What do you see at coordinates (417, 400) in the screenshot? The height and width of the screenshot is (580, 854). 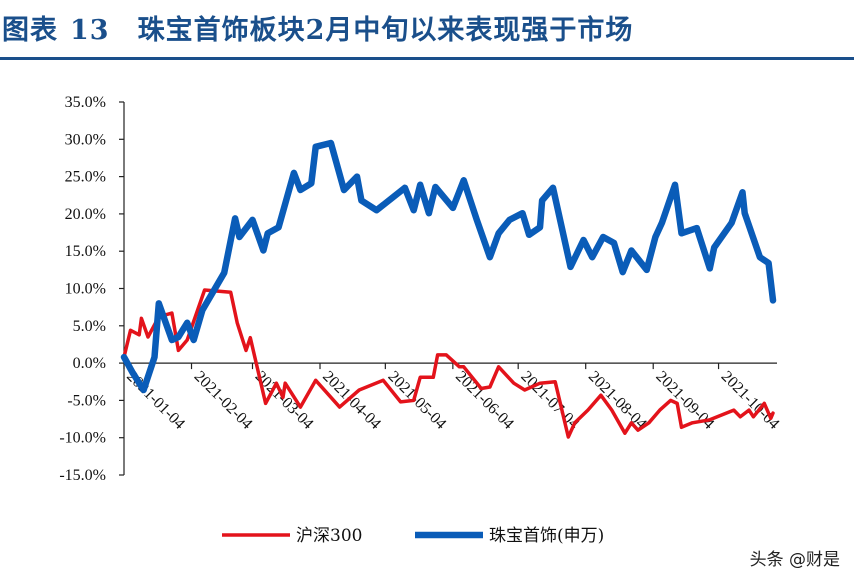 I see `x-tick-label: 2021-05-04` at bounding box center [417, 400].